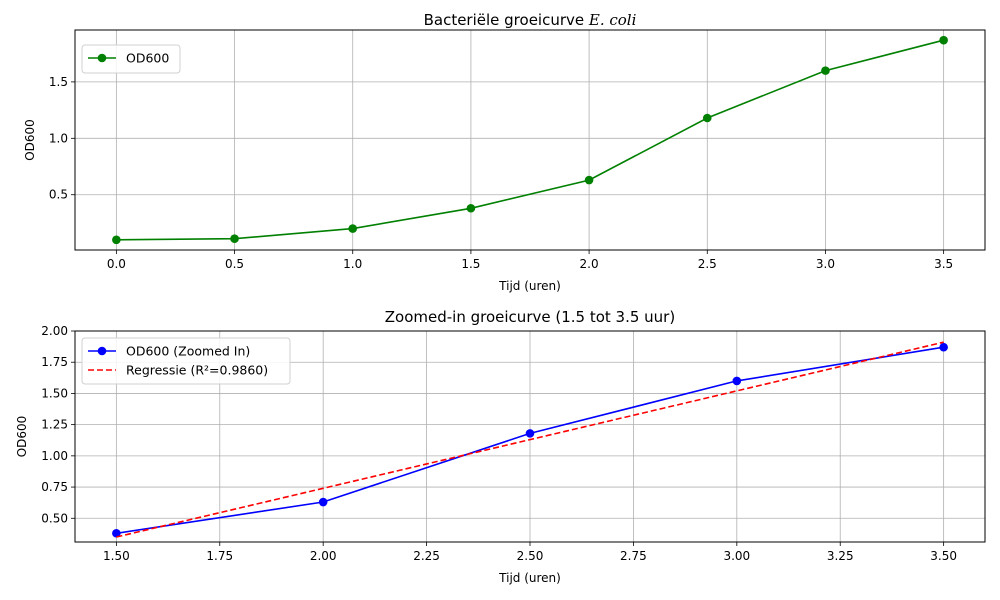 The height and width of the screenshot is (600, 1000). What do you see at coordinates (530, 20) in the screenshot?
I see `chart-title: Bacteriële groeicurve E. coli` at bounding box center [530, 20].